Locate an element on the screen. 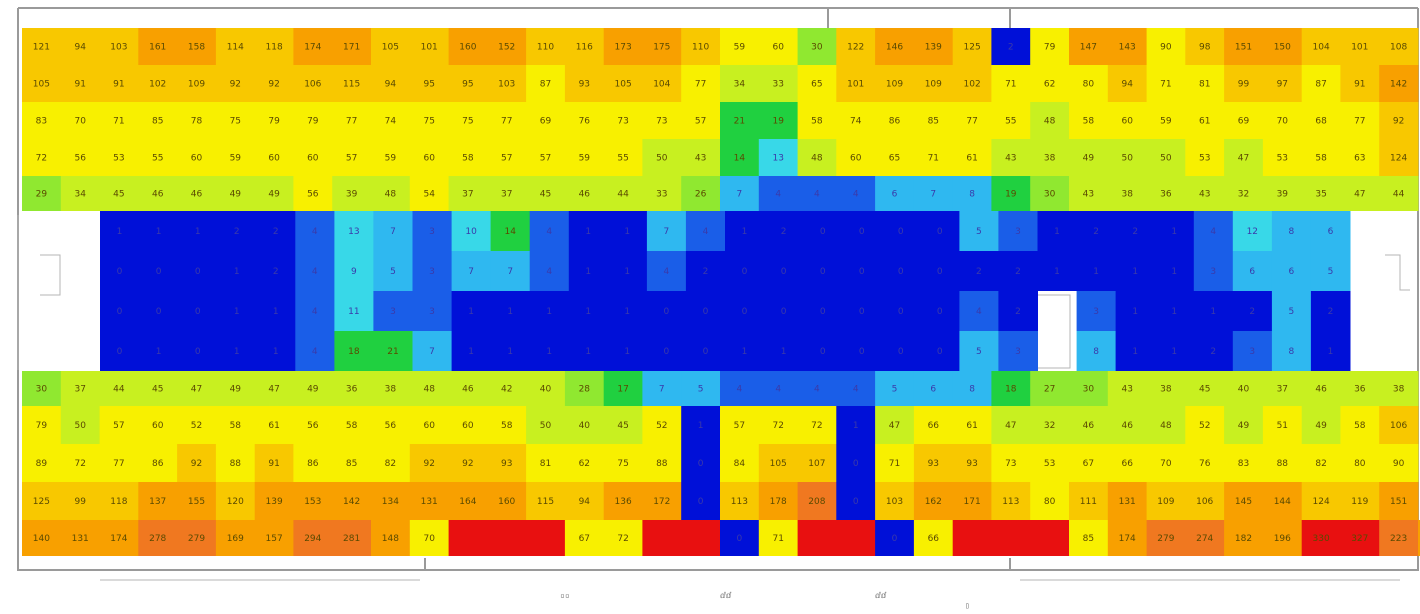  cell-value-label: 8 is located at coordinates (972, 195).